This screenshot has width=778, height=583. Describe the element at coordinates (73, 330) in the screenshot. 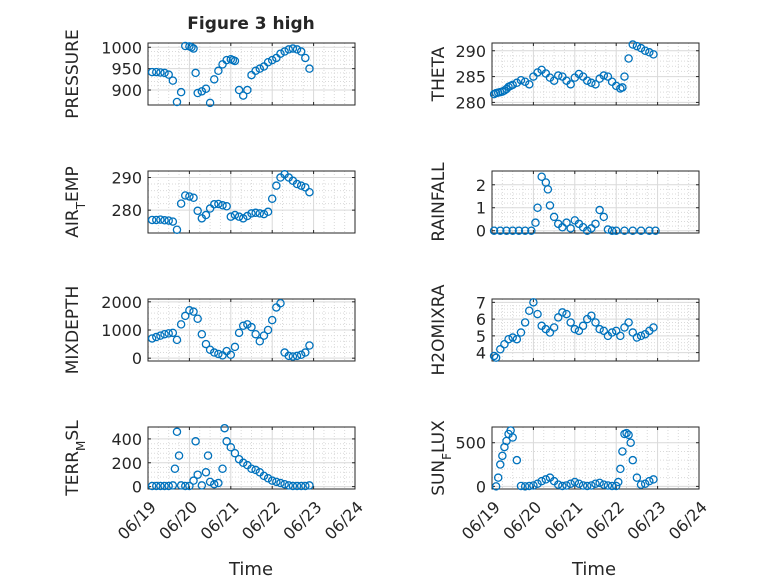

I see `y-axis-label: MIXDEPTH` at that location.